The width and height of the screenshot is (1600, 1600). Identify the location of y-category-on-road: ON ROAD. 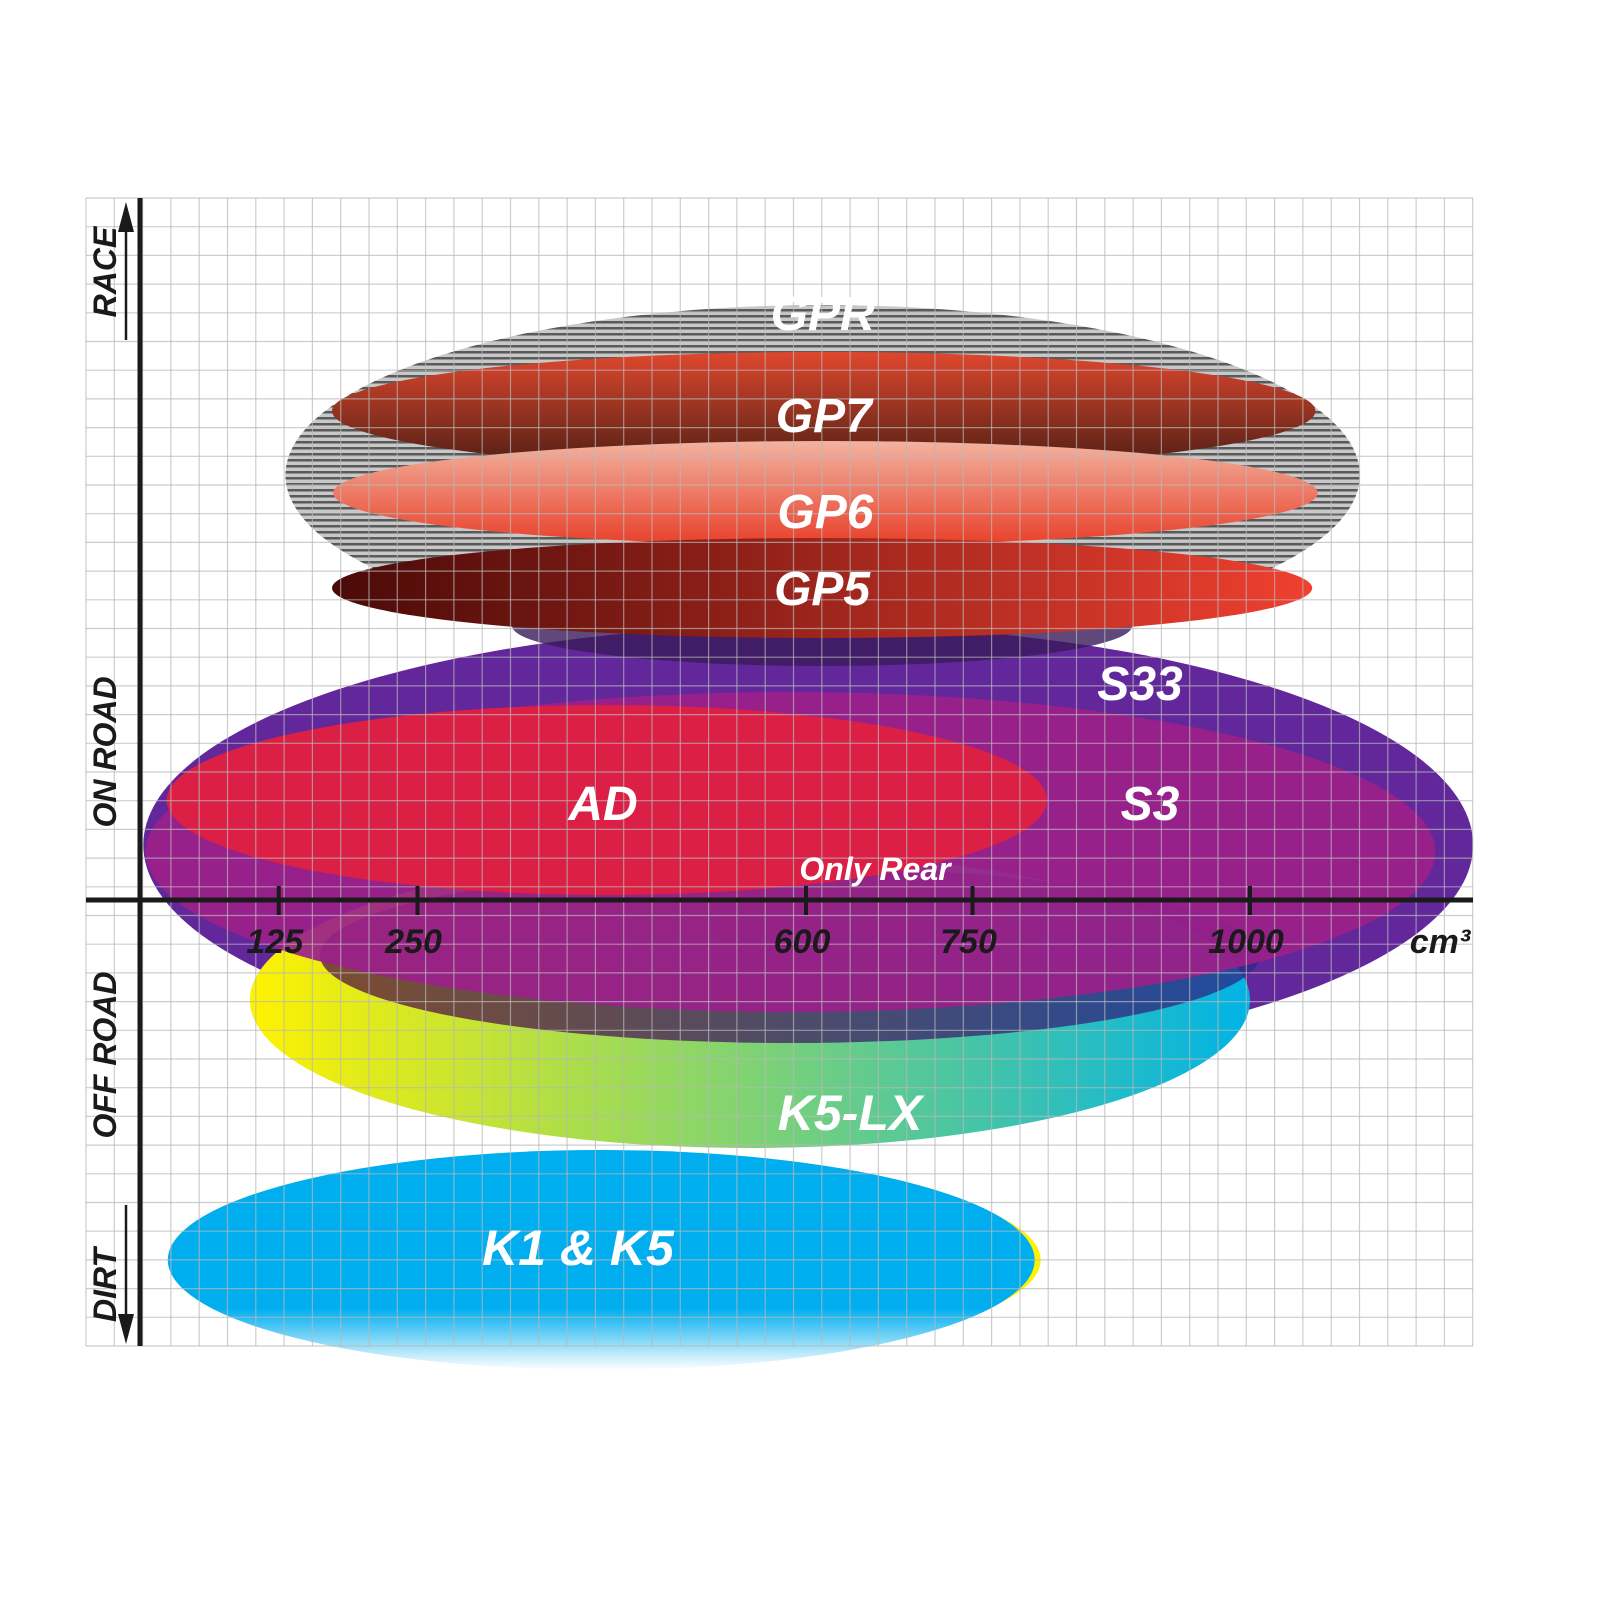
(105, 751).